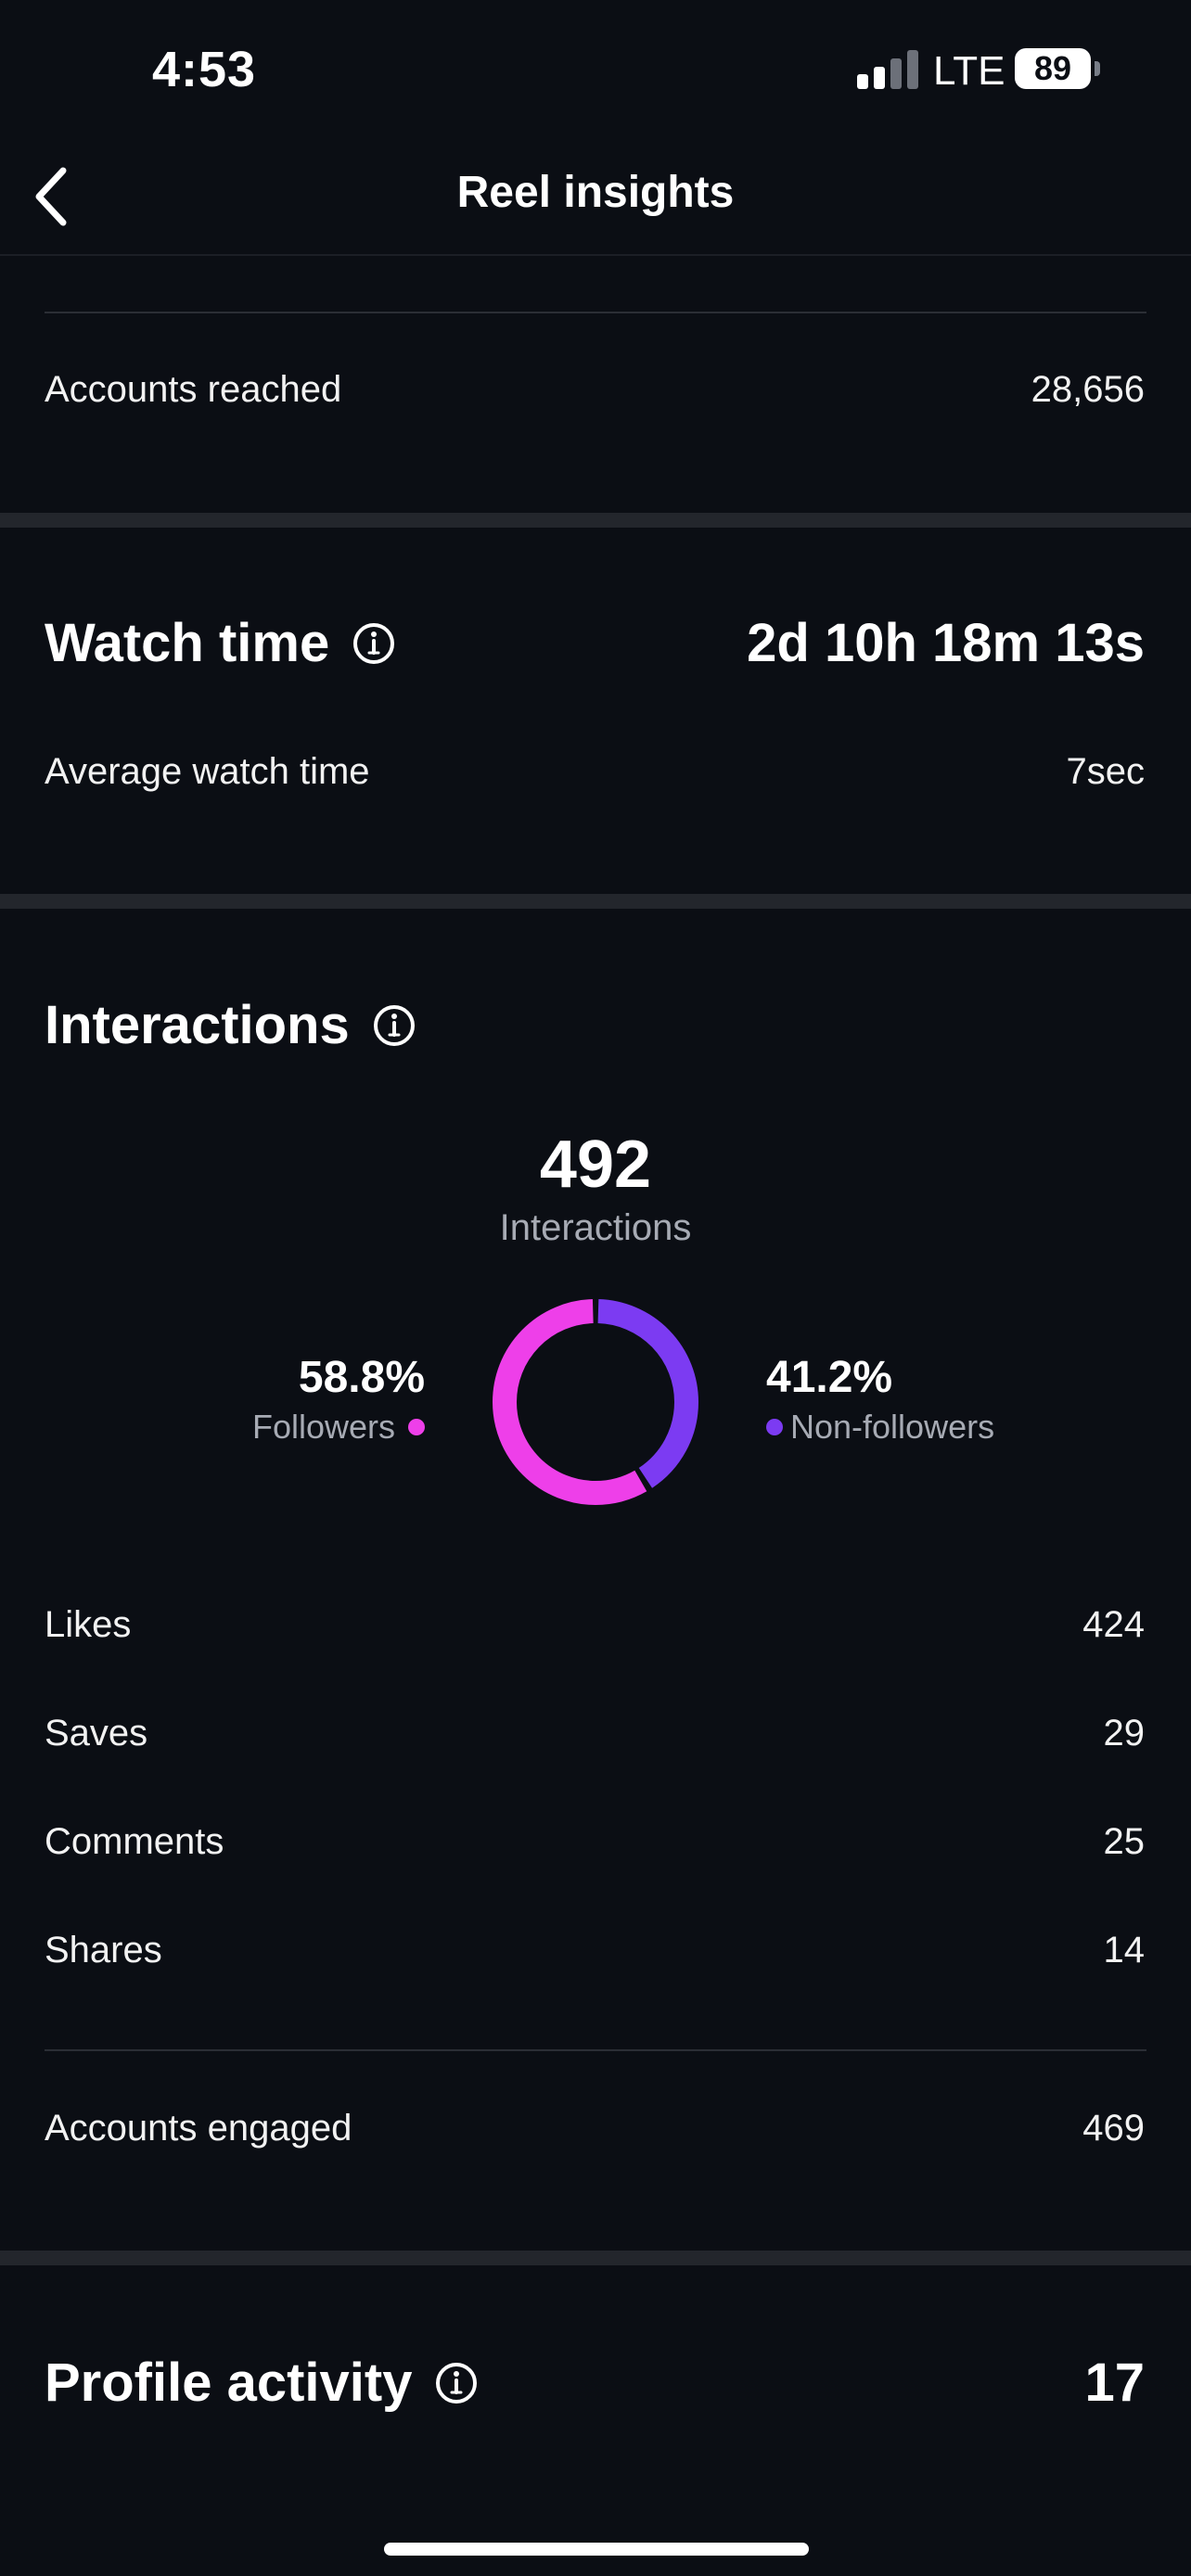  Describe the element at coordinates (1097, 68) in the screenshot. I see `battery-tip` at that location.